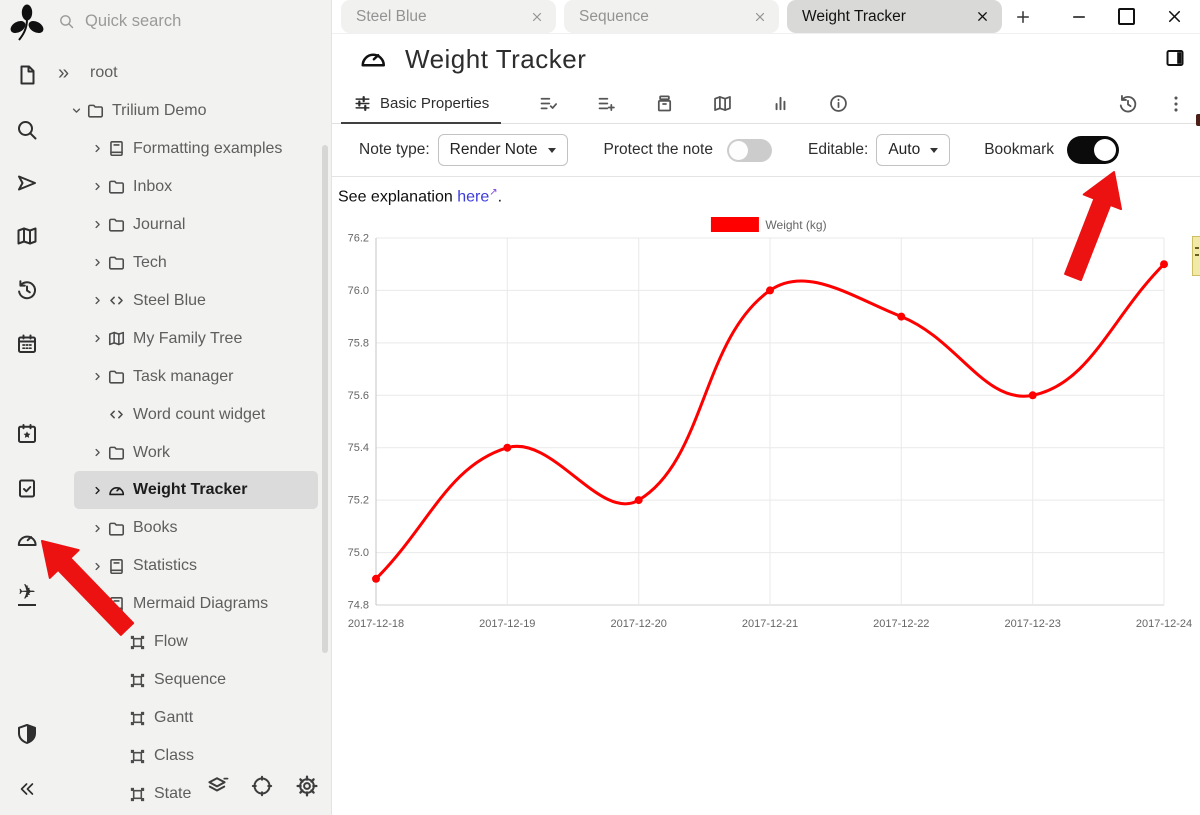 The width and height of the screenshot is (1200, 815). What do you see at coordinates (664, 104) in the screenshot?
I see `tab-note-paths` at bounding box center [664, 104].